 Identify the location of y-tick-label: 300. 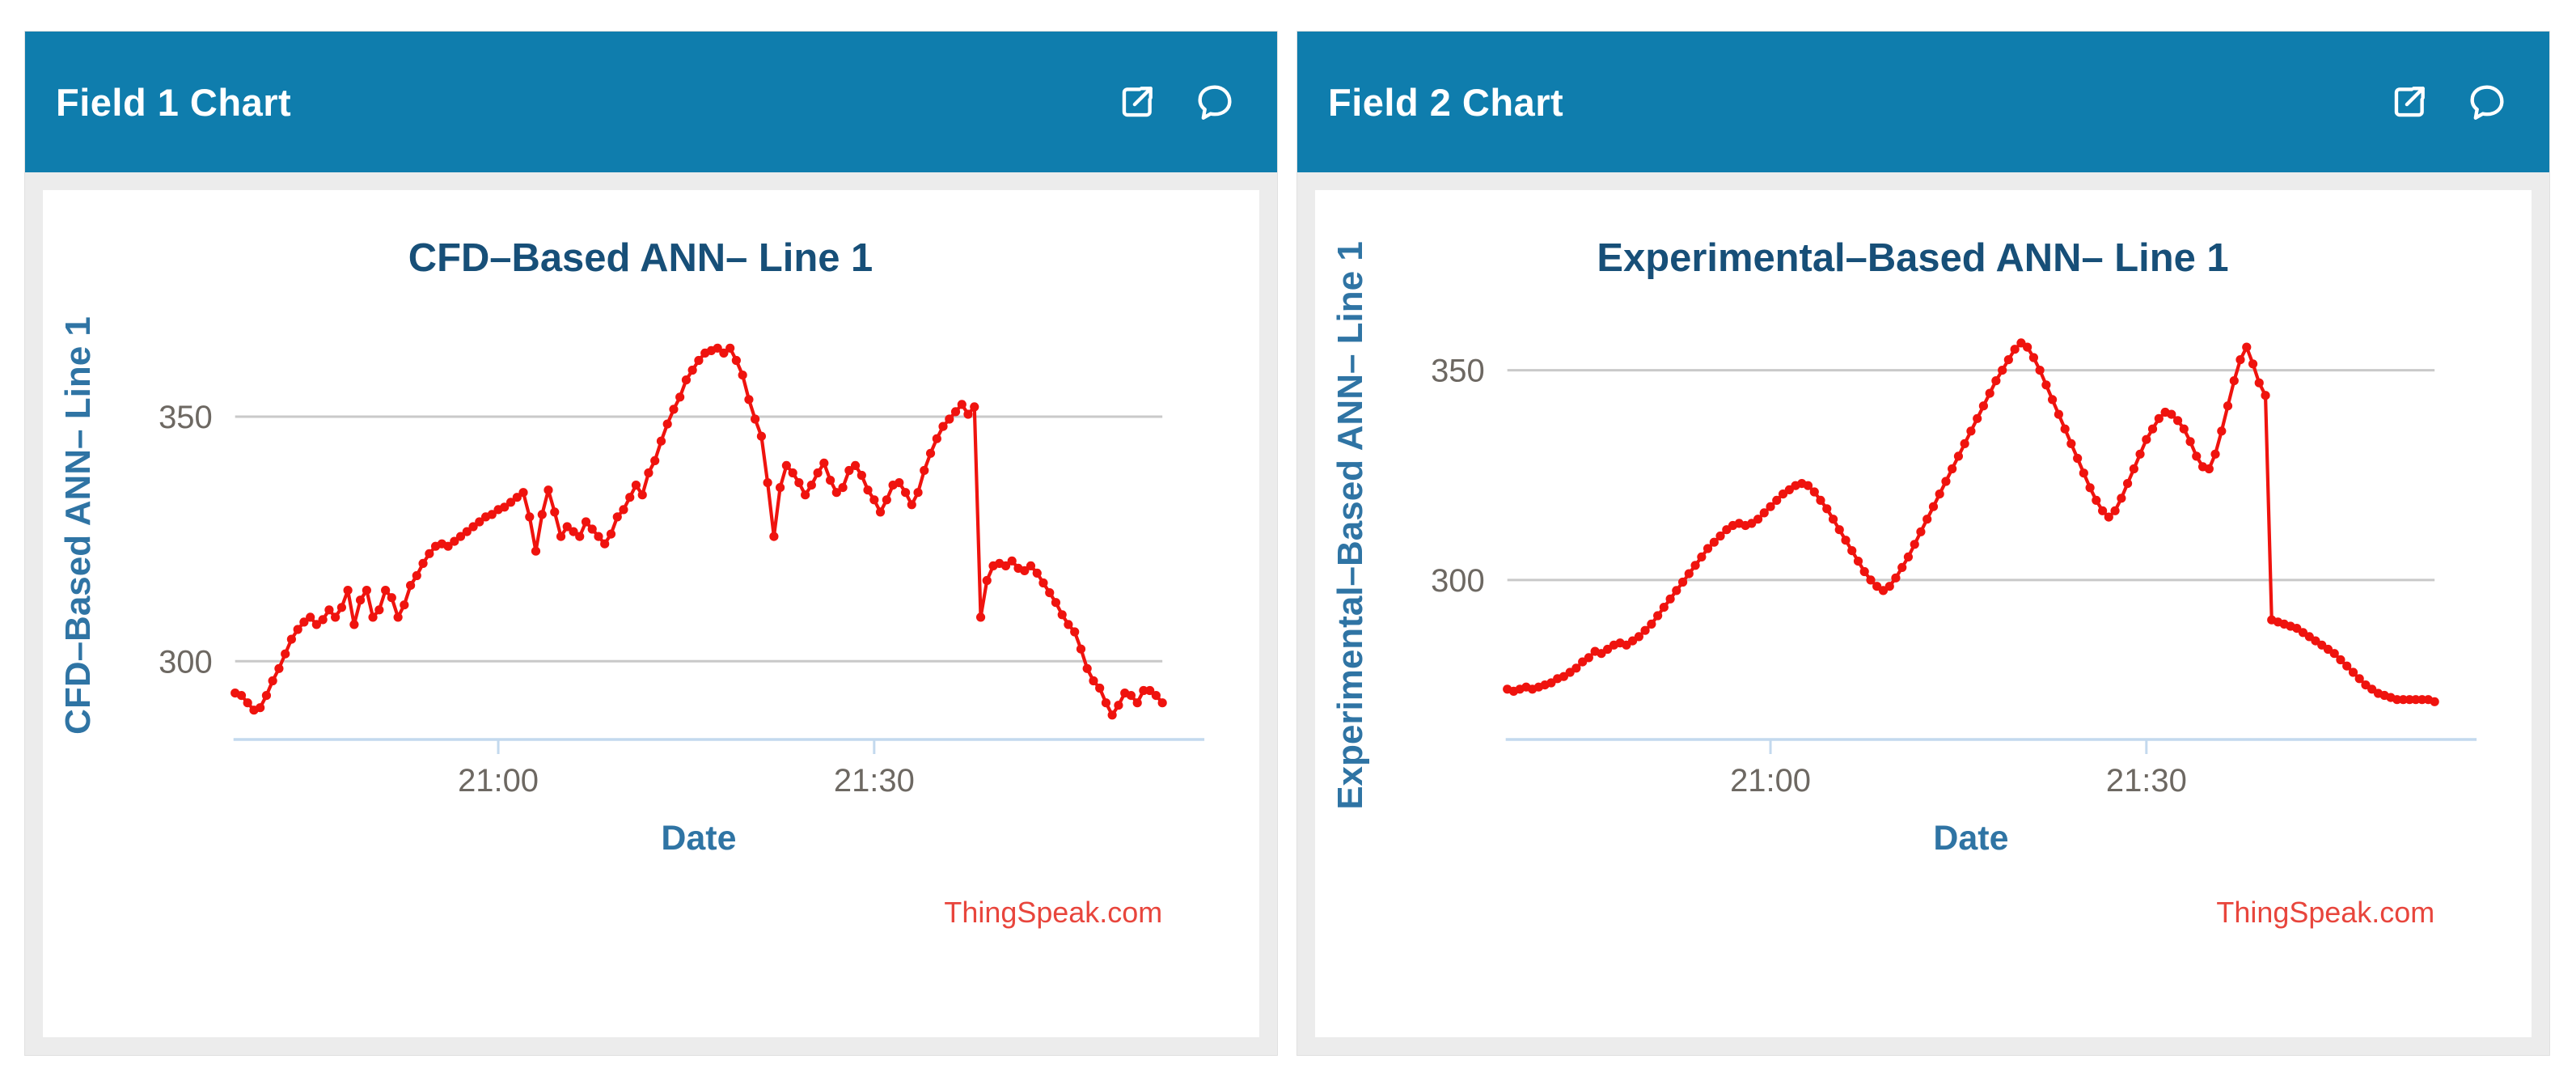
(186, 662).